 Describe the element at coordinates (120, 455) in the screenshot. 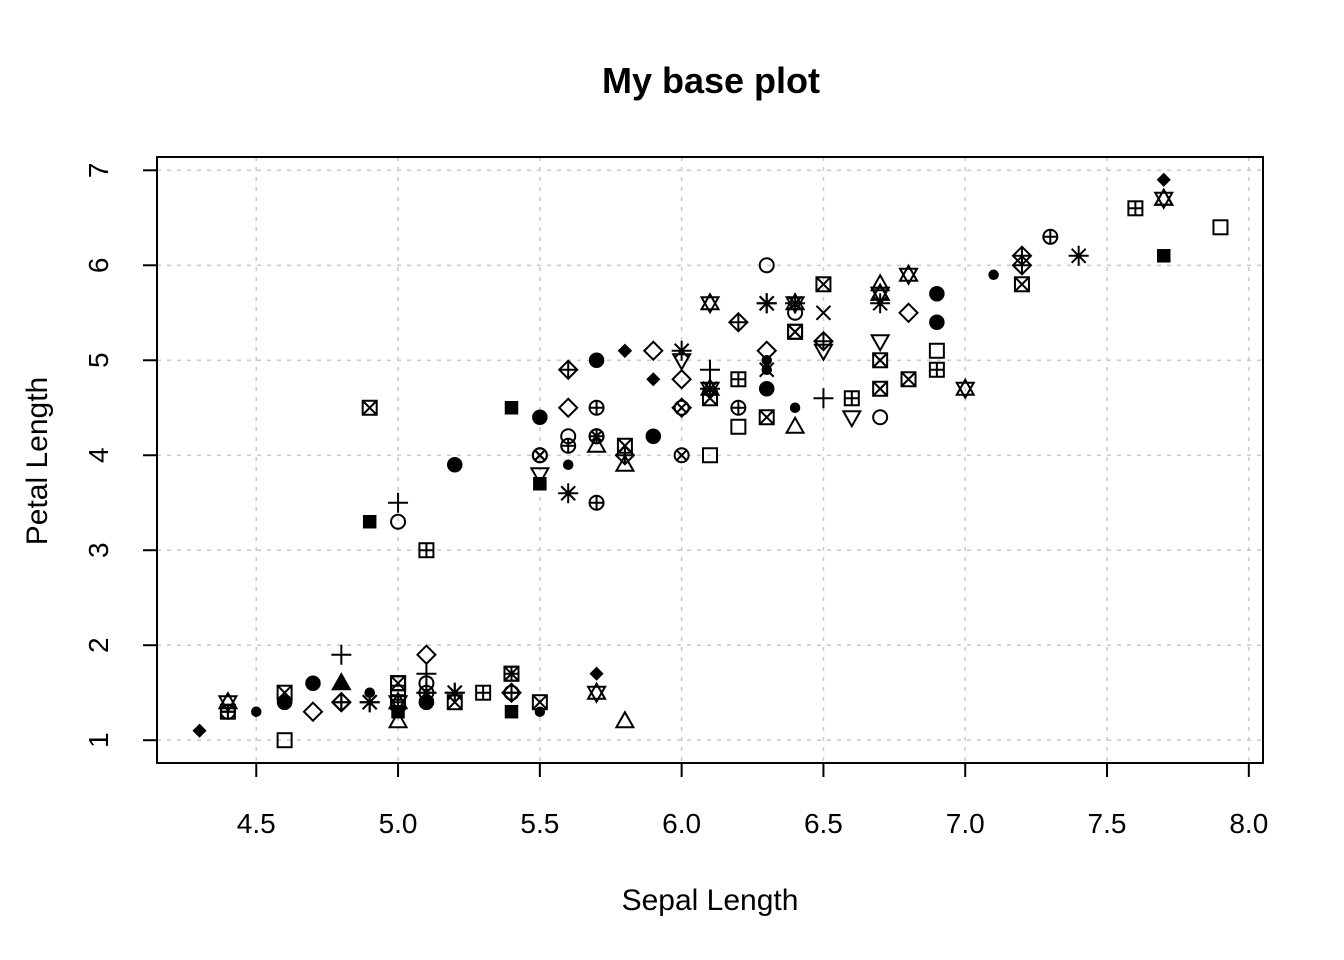

I see `y-axis: 1 2 3 4 5 6 7` at that location.